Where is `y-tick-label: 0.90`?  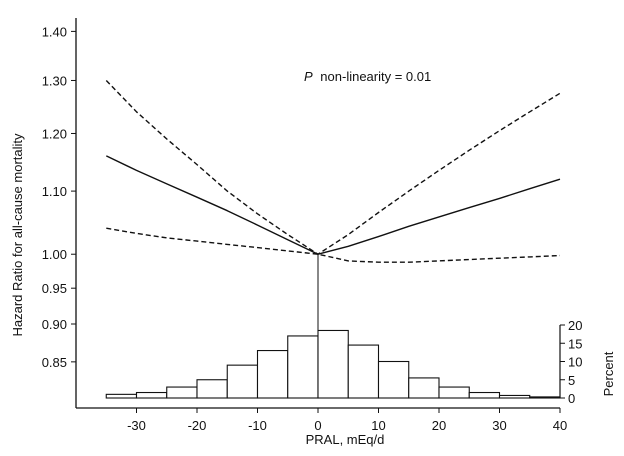
y-tick-label: 0.90 is located at coordinates (54, 324).